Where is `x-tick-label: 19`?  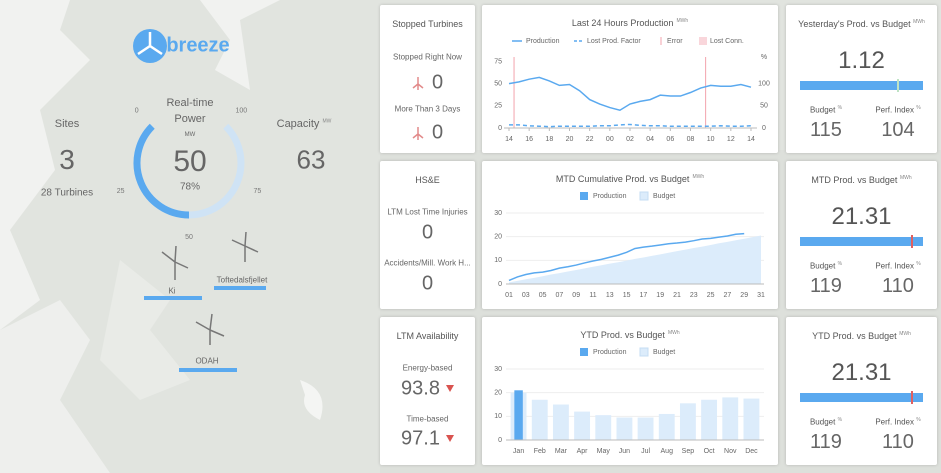 x-tick-label: 19 is located at coordinates (660, 295).